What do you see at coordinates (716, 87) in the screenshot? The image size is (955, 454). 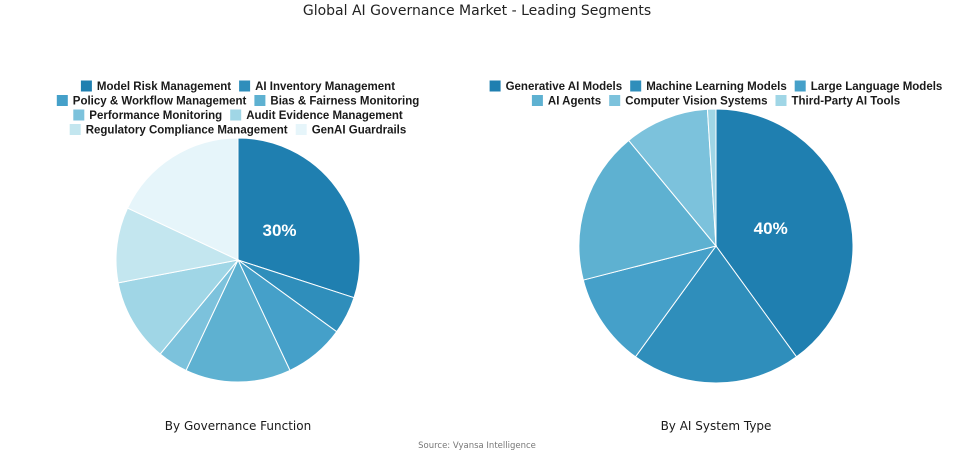 I see `legend-label-machine-learning-models: Machine Learning Models` at bounding box center [716, 87].